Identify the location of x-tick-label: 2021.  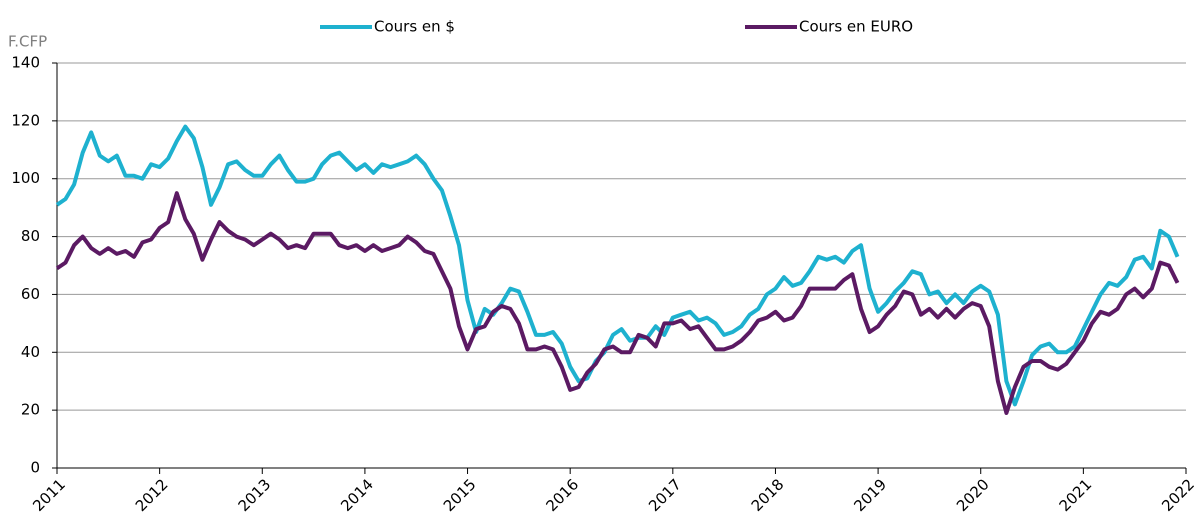
(1076, 495).